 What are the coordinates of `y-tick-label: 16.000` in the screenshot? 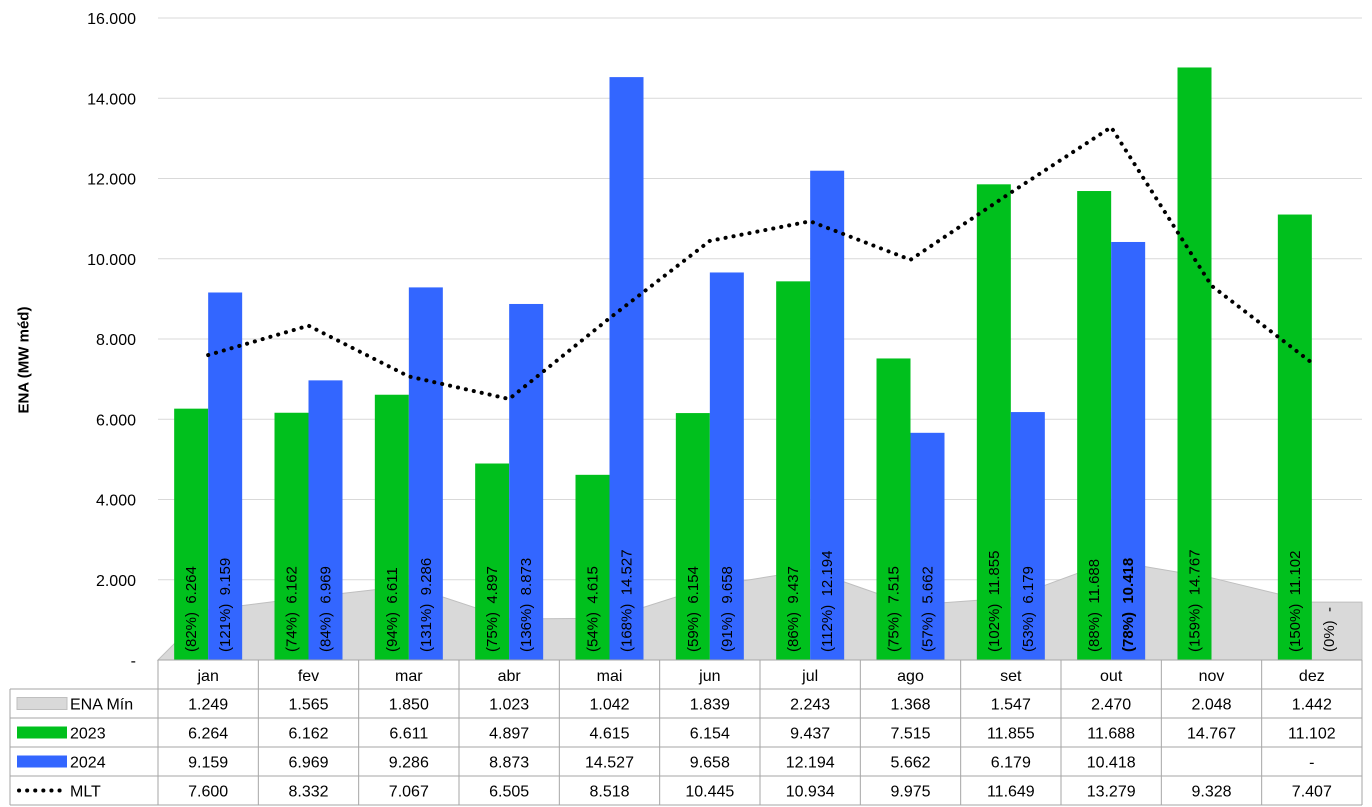 It's located at (111, 19).